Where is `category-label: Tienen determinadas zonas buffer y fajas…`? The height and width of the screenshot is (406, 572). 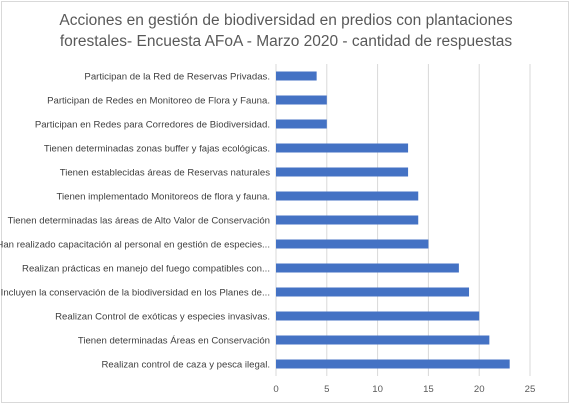 category-label: Tienen determinadas zonas buffer y fajas… is located at coordinates (157, 149).